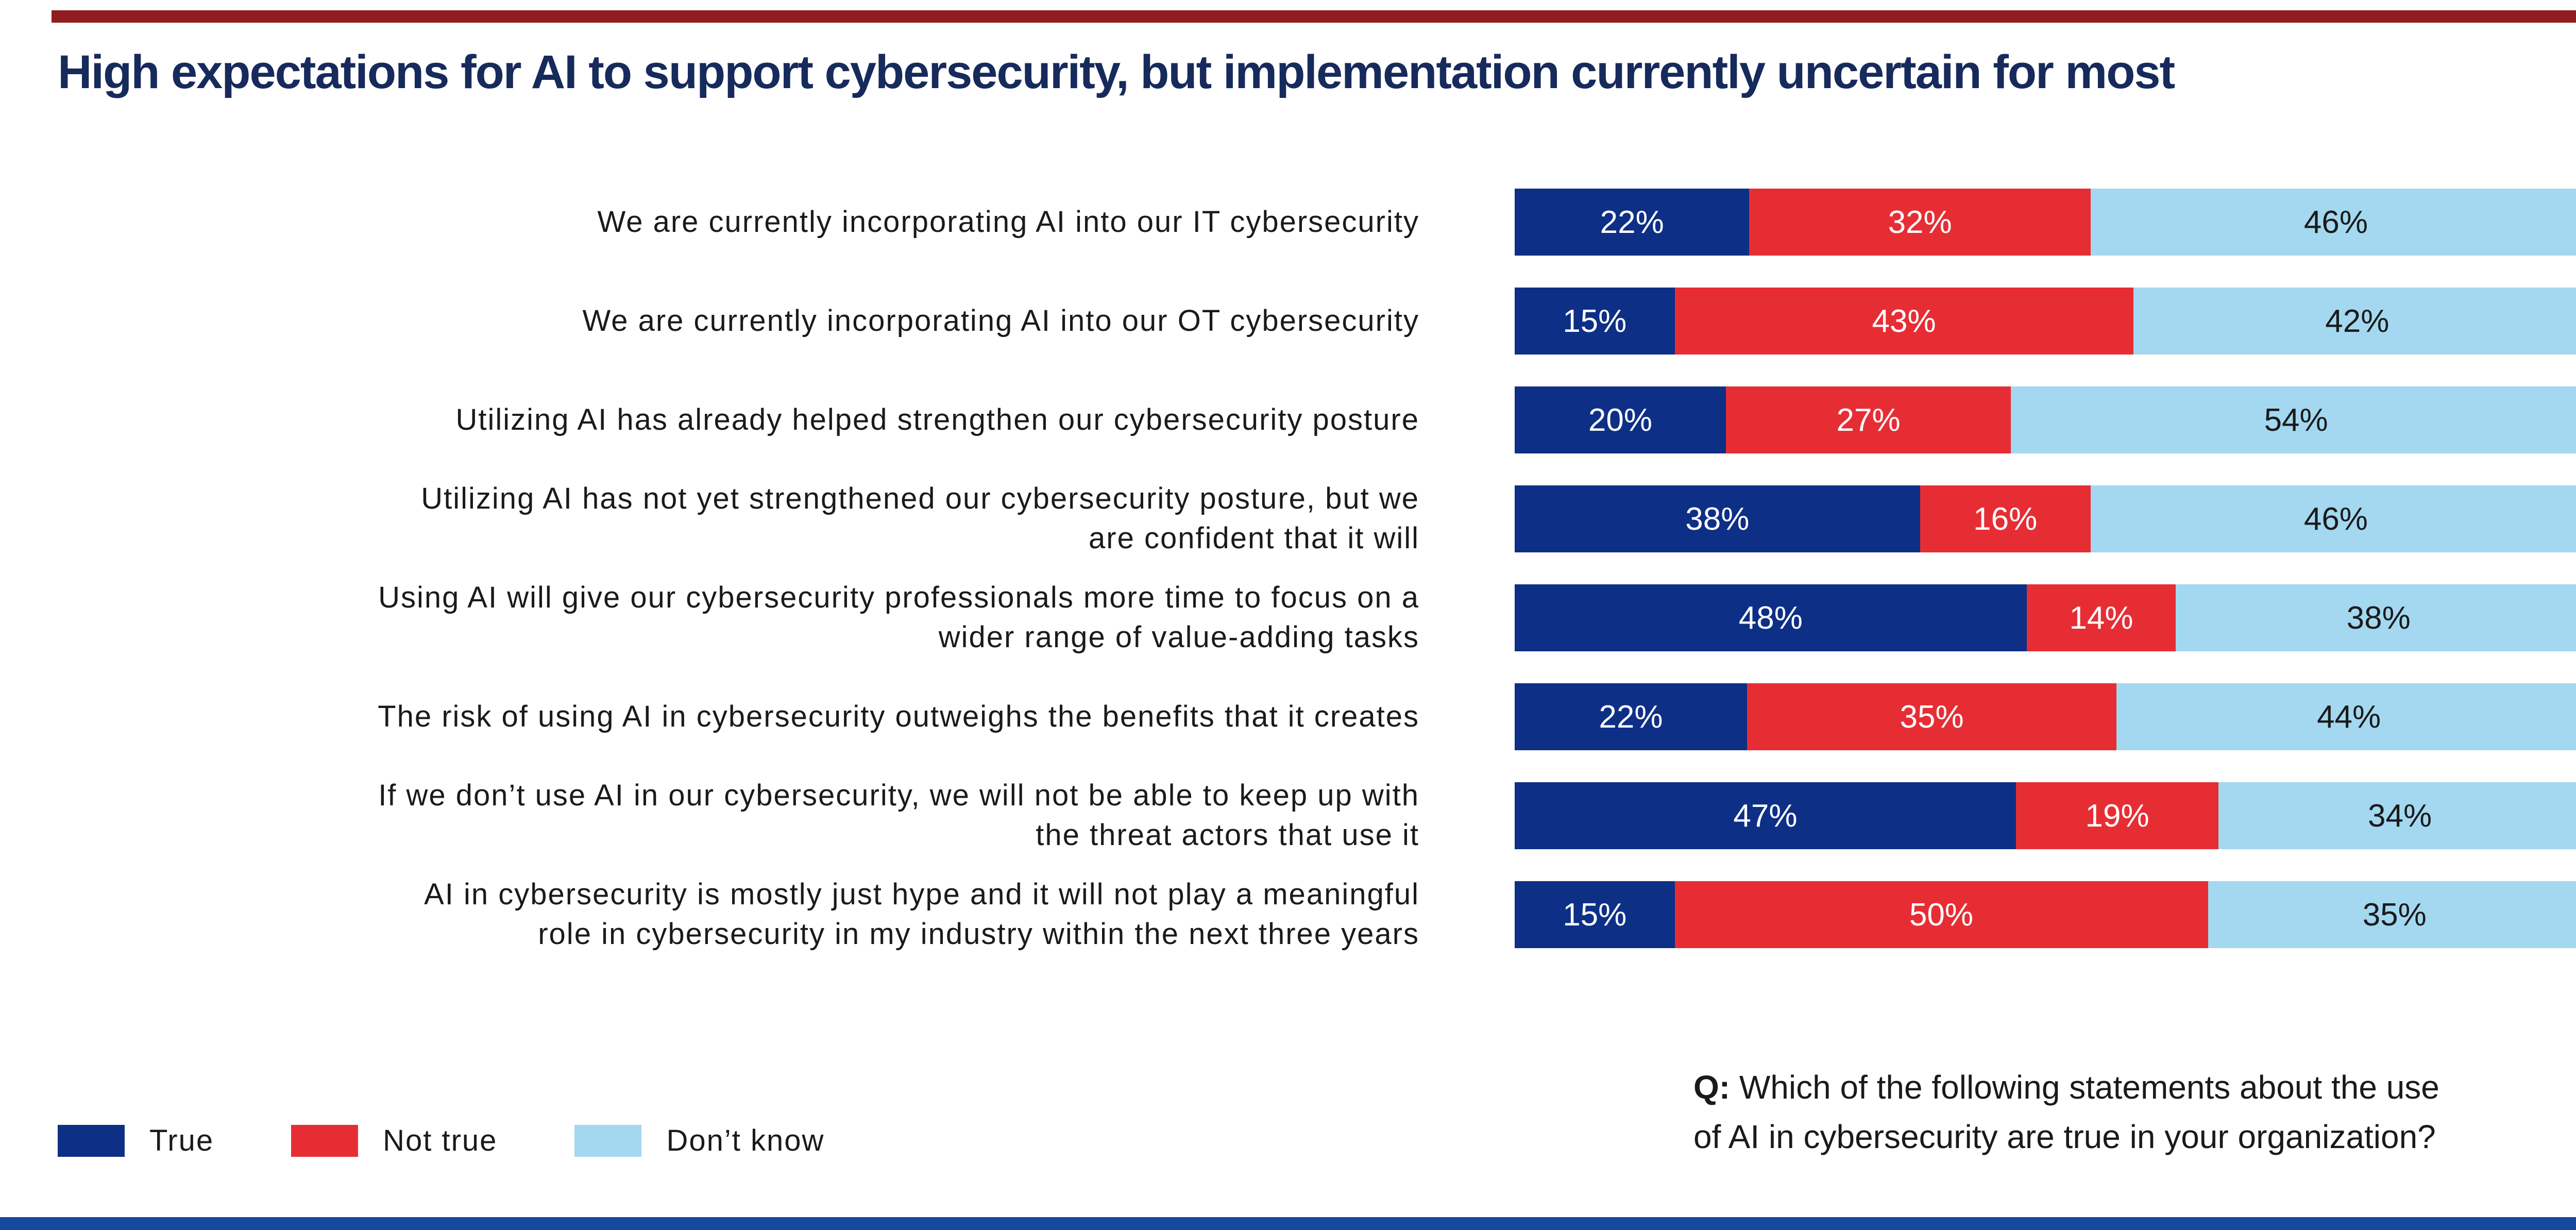 The width and height of the screenshot is (2576, 1230). I want to click on segment-value: 27%, so click(1868, 420).